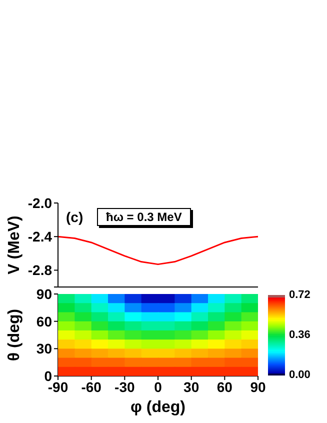  Describe the element at coordinates (158, 407) in the screenshot. I see `x-axis-title: φ (deg)` at that location.